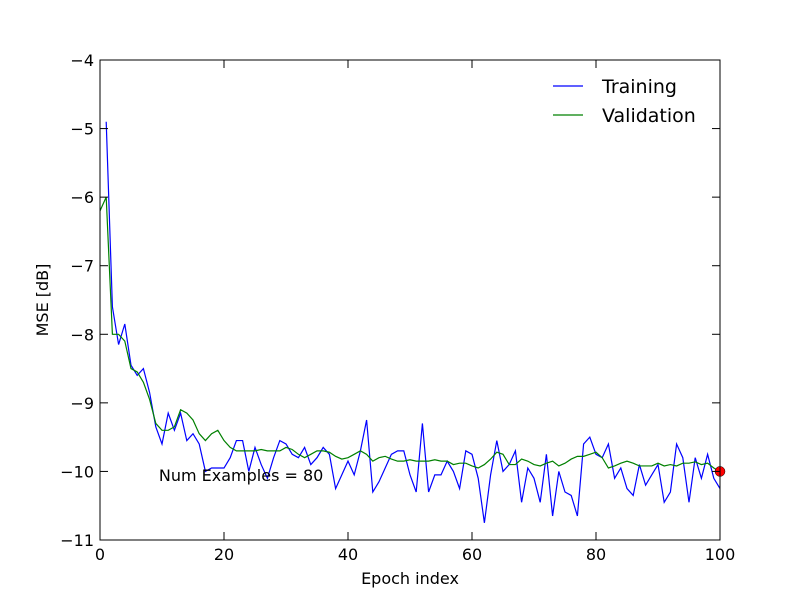 The height and width of the screenshot is (600, 800). Describe the element at coordinates (624, 101) in the screenshot. I see `legend: Training Validation` at that location.